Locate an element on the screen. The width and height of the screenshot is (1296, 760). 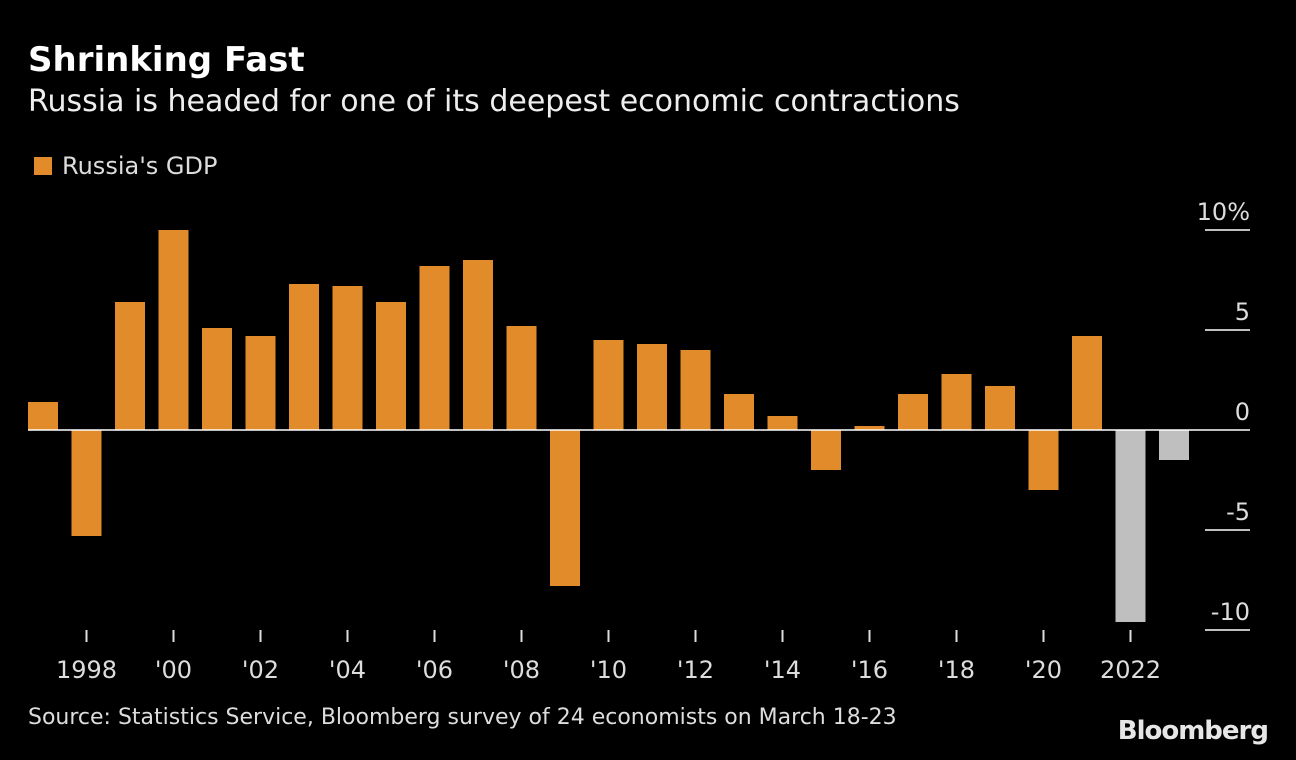
bar-2009 is located at coordinates (565, 508).